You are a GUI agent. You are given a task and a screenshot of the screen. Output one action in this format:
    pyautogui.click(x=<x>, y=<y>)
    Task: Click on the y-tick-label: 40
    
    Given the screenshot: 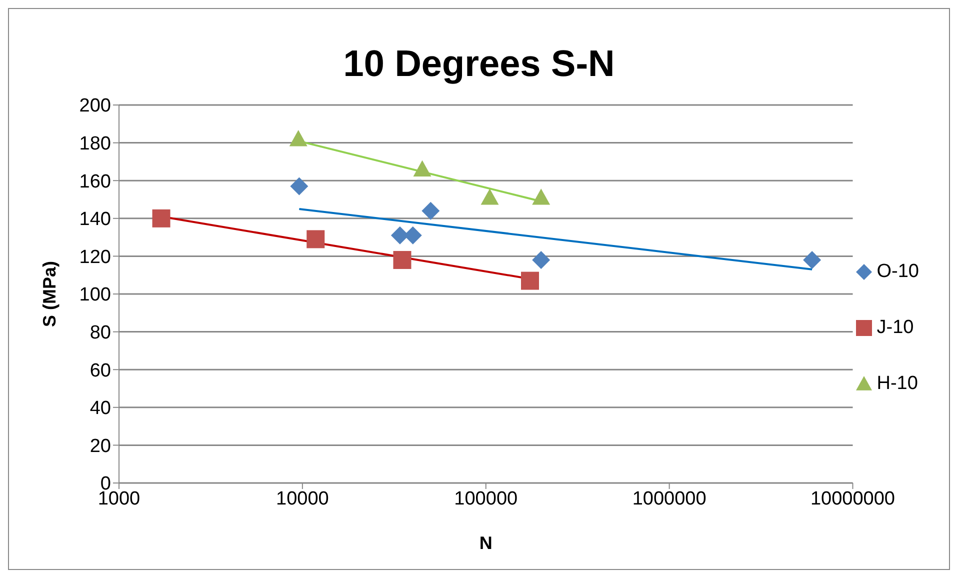 What is the action you would take?
    pyautogui.click(x=100, y=409)
    